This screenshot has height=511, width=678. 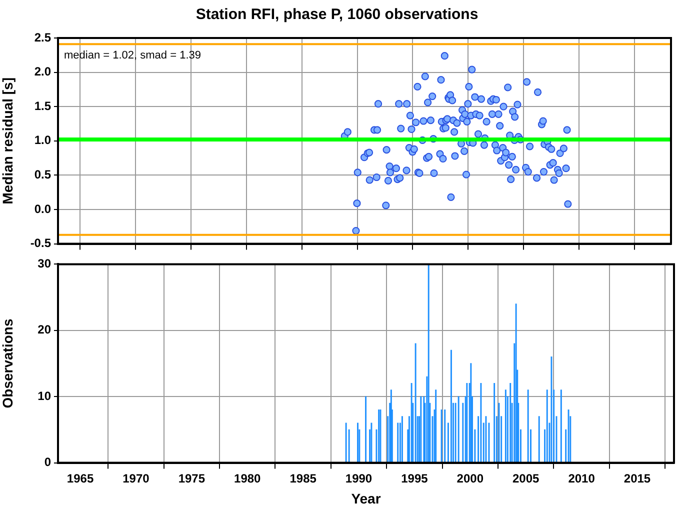 I want to click on y-tick-label: 20, so click(x=45, y=329).